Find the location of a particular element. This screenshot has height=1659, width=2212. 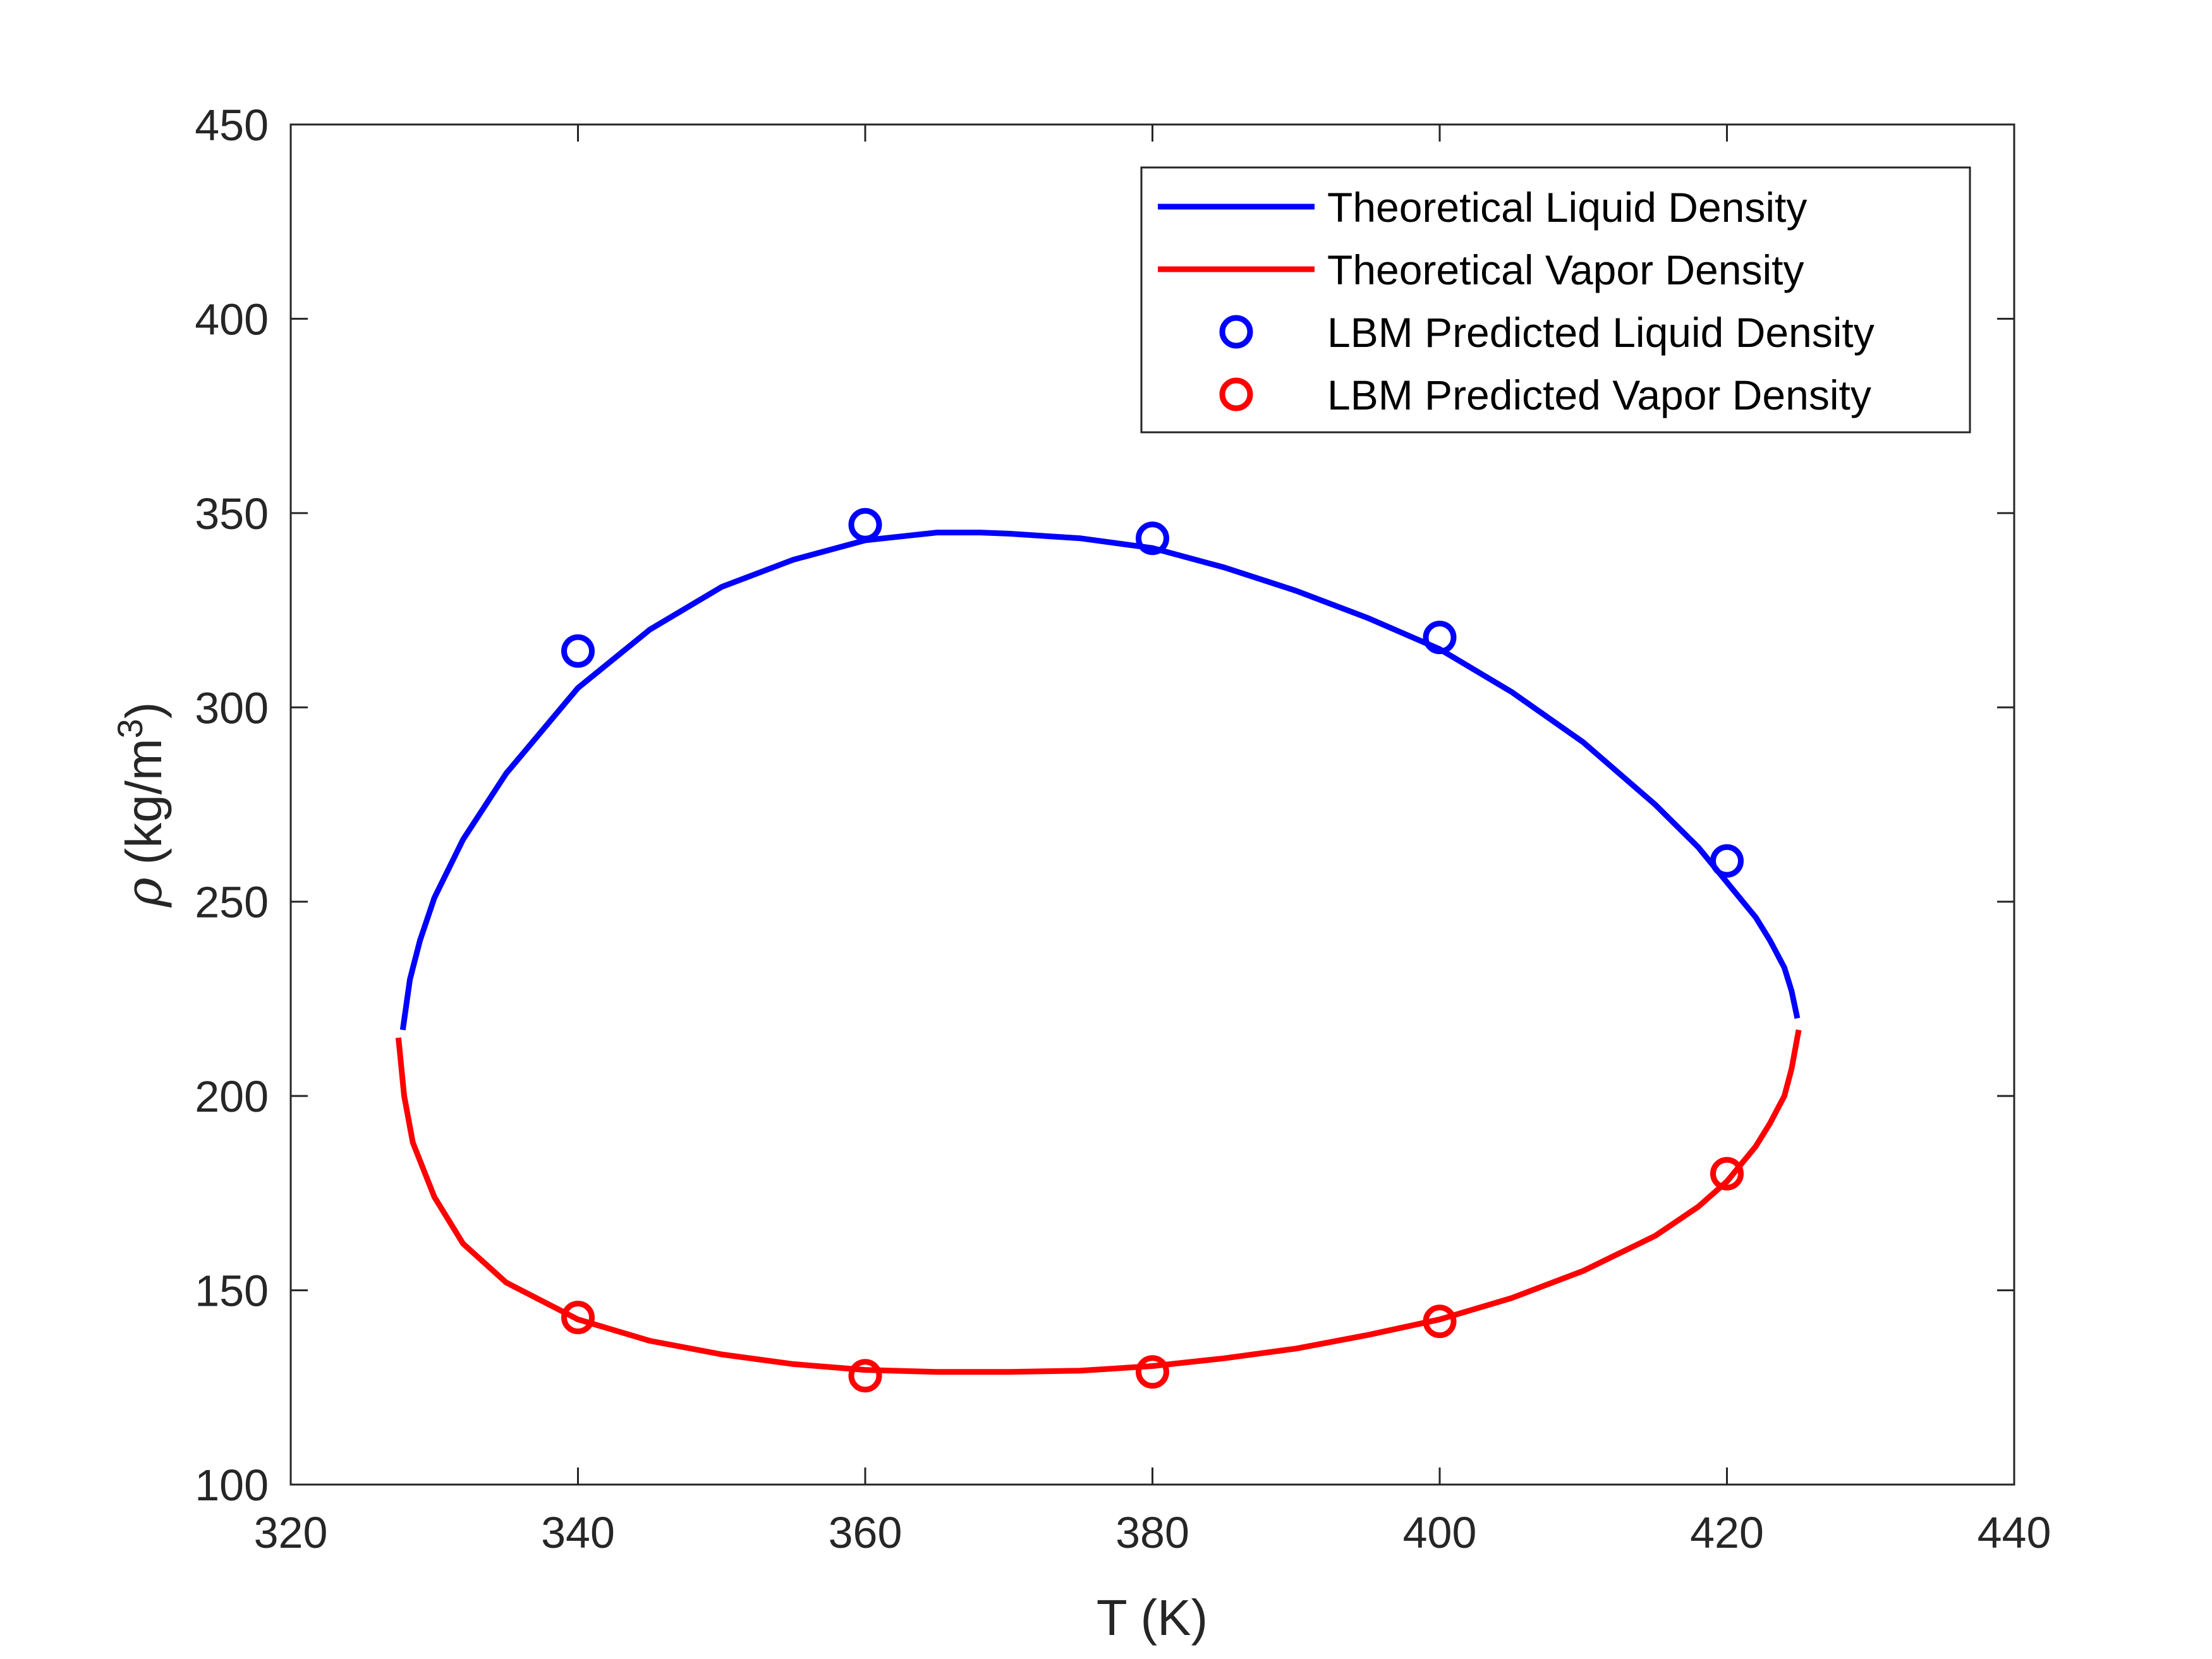

y-tick-label-0: 100 is located at coordinates (232, 1485).